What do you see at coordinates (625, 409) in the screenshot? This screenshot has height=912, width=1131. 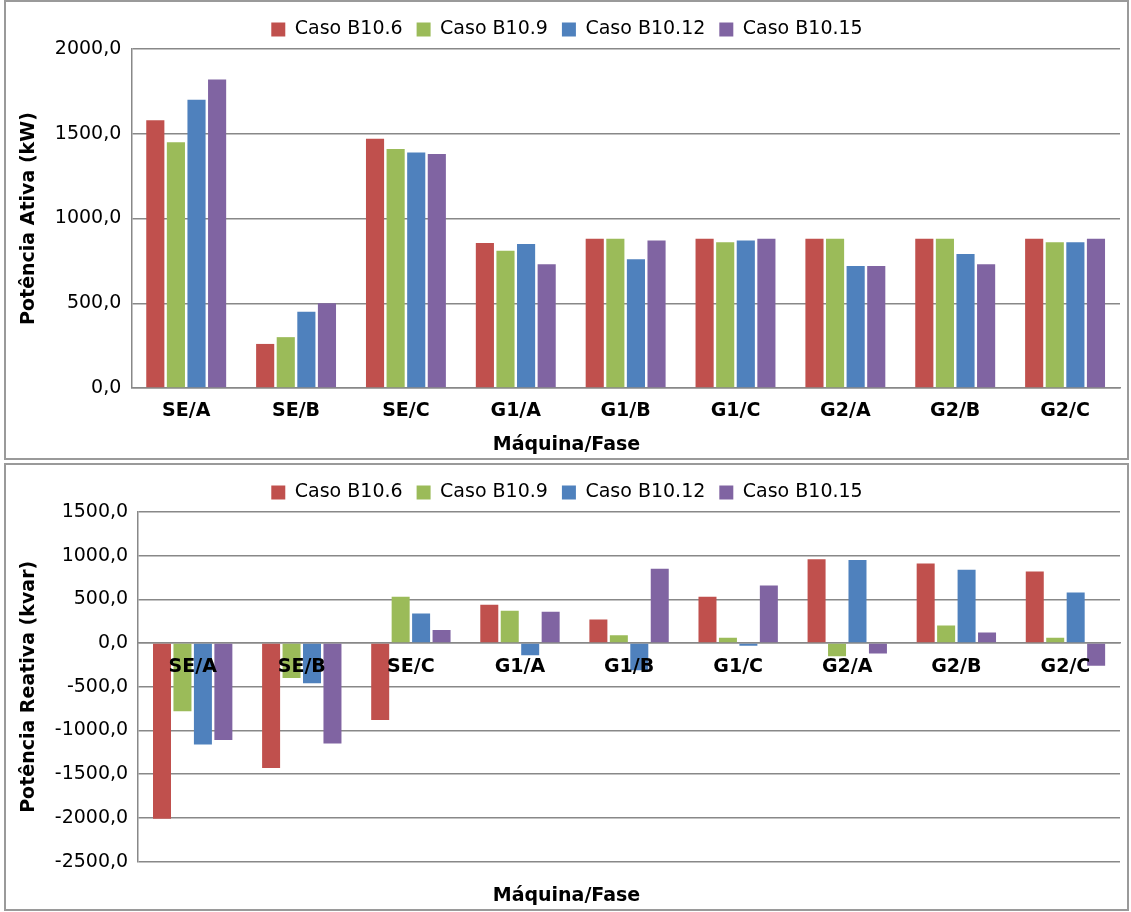 I see `x-tick-label: G1/B` at bounding box center [625, 409].